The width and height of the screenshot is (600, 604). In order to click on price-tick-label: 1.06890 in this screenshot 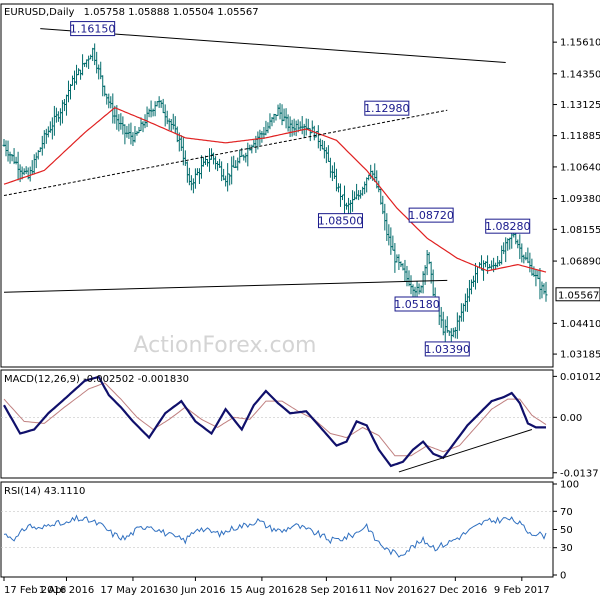, I will do `click(580, 262)`.